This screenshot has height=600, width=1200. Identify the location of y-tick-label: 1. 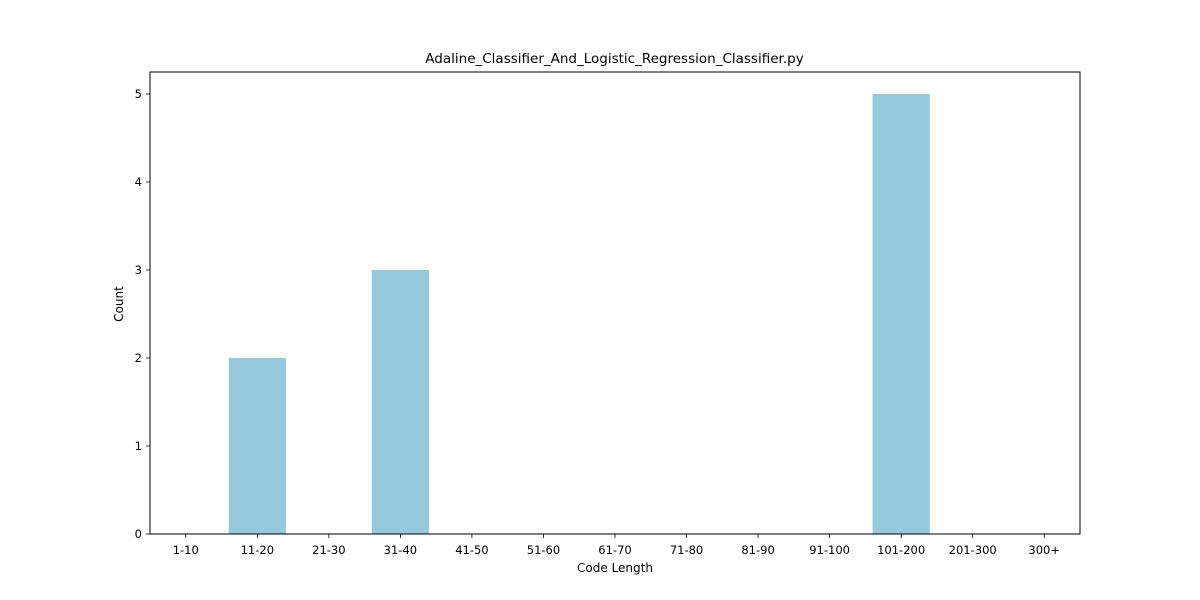
(138, 446).